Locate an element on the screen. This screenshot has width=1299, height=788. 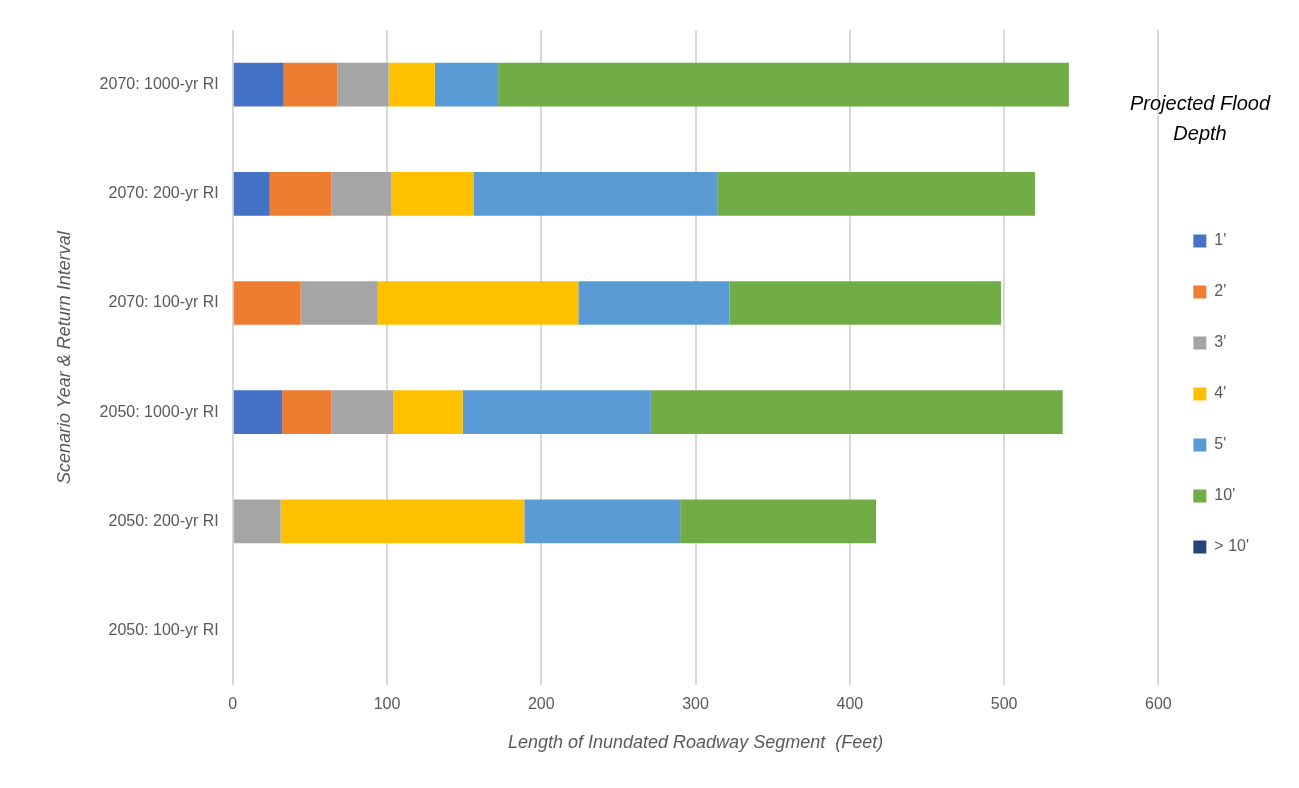
legend-label: 10' is located at coordinates (1225, 495).